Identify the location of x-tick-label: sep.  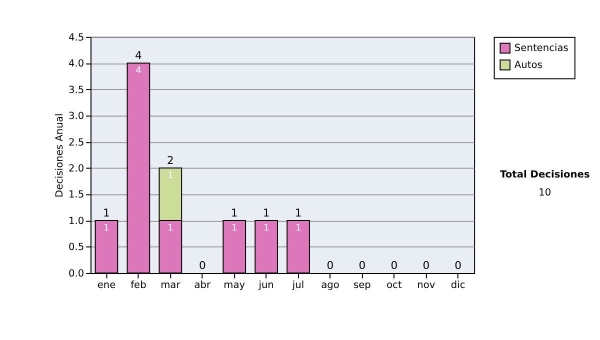
(362, 286).